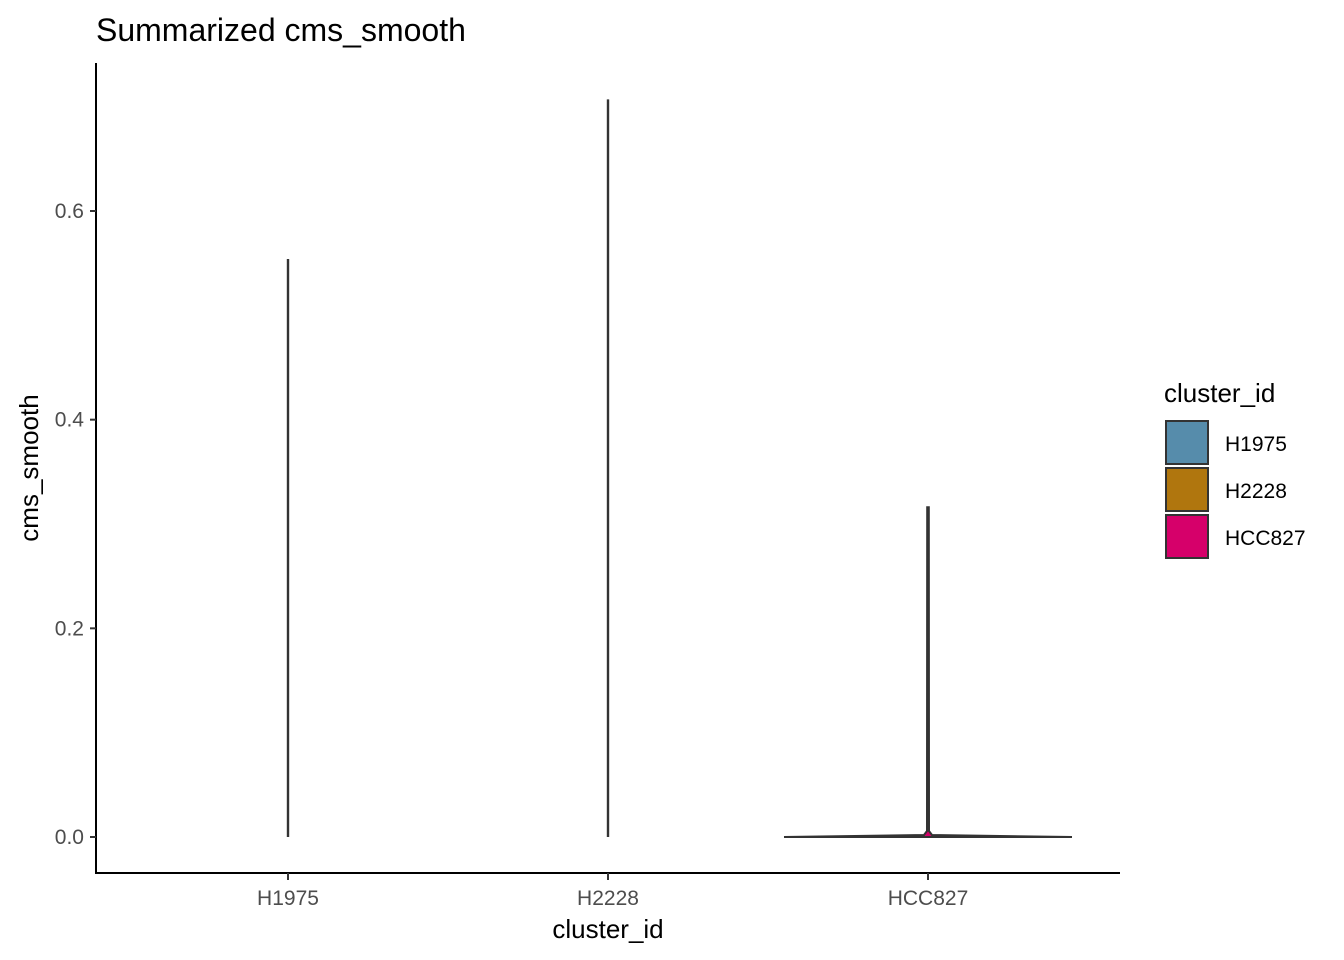 This screenshot has width=1344, height=960. Describe the element at coordinates (281, 30) in the screenshot. I see `chart-title: Summarized cms_smooth` at that location.